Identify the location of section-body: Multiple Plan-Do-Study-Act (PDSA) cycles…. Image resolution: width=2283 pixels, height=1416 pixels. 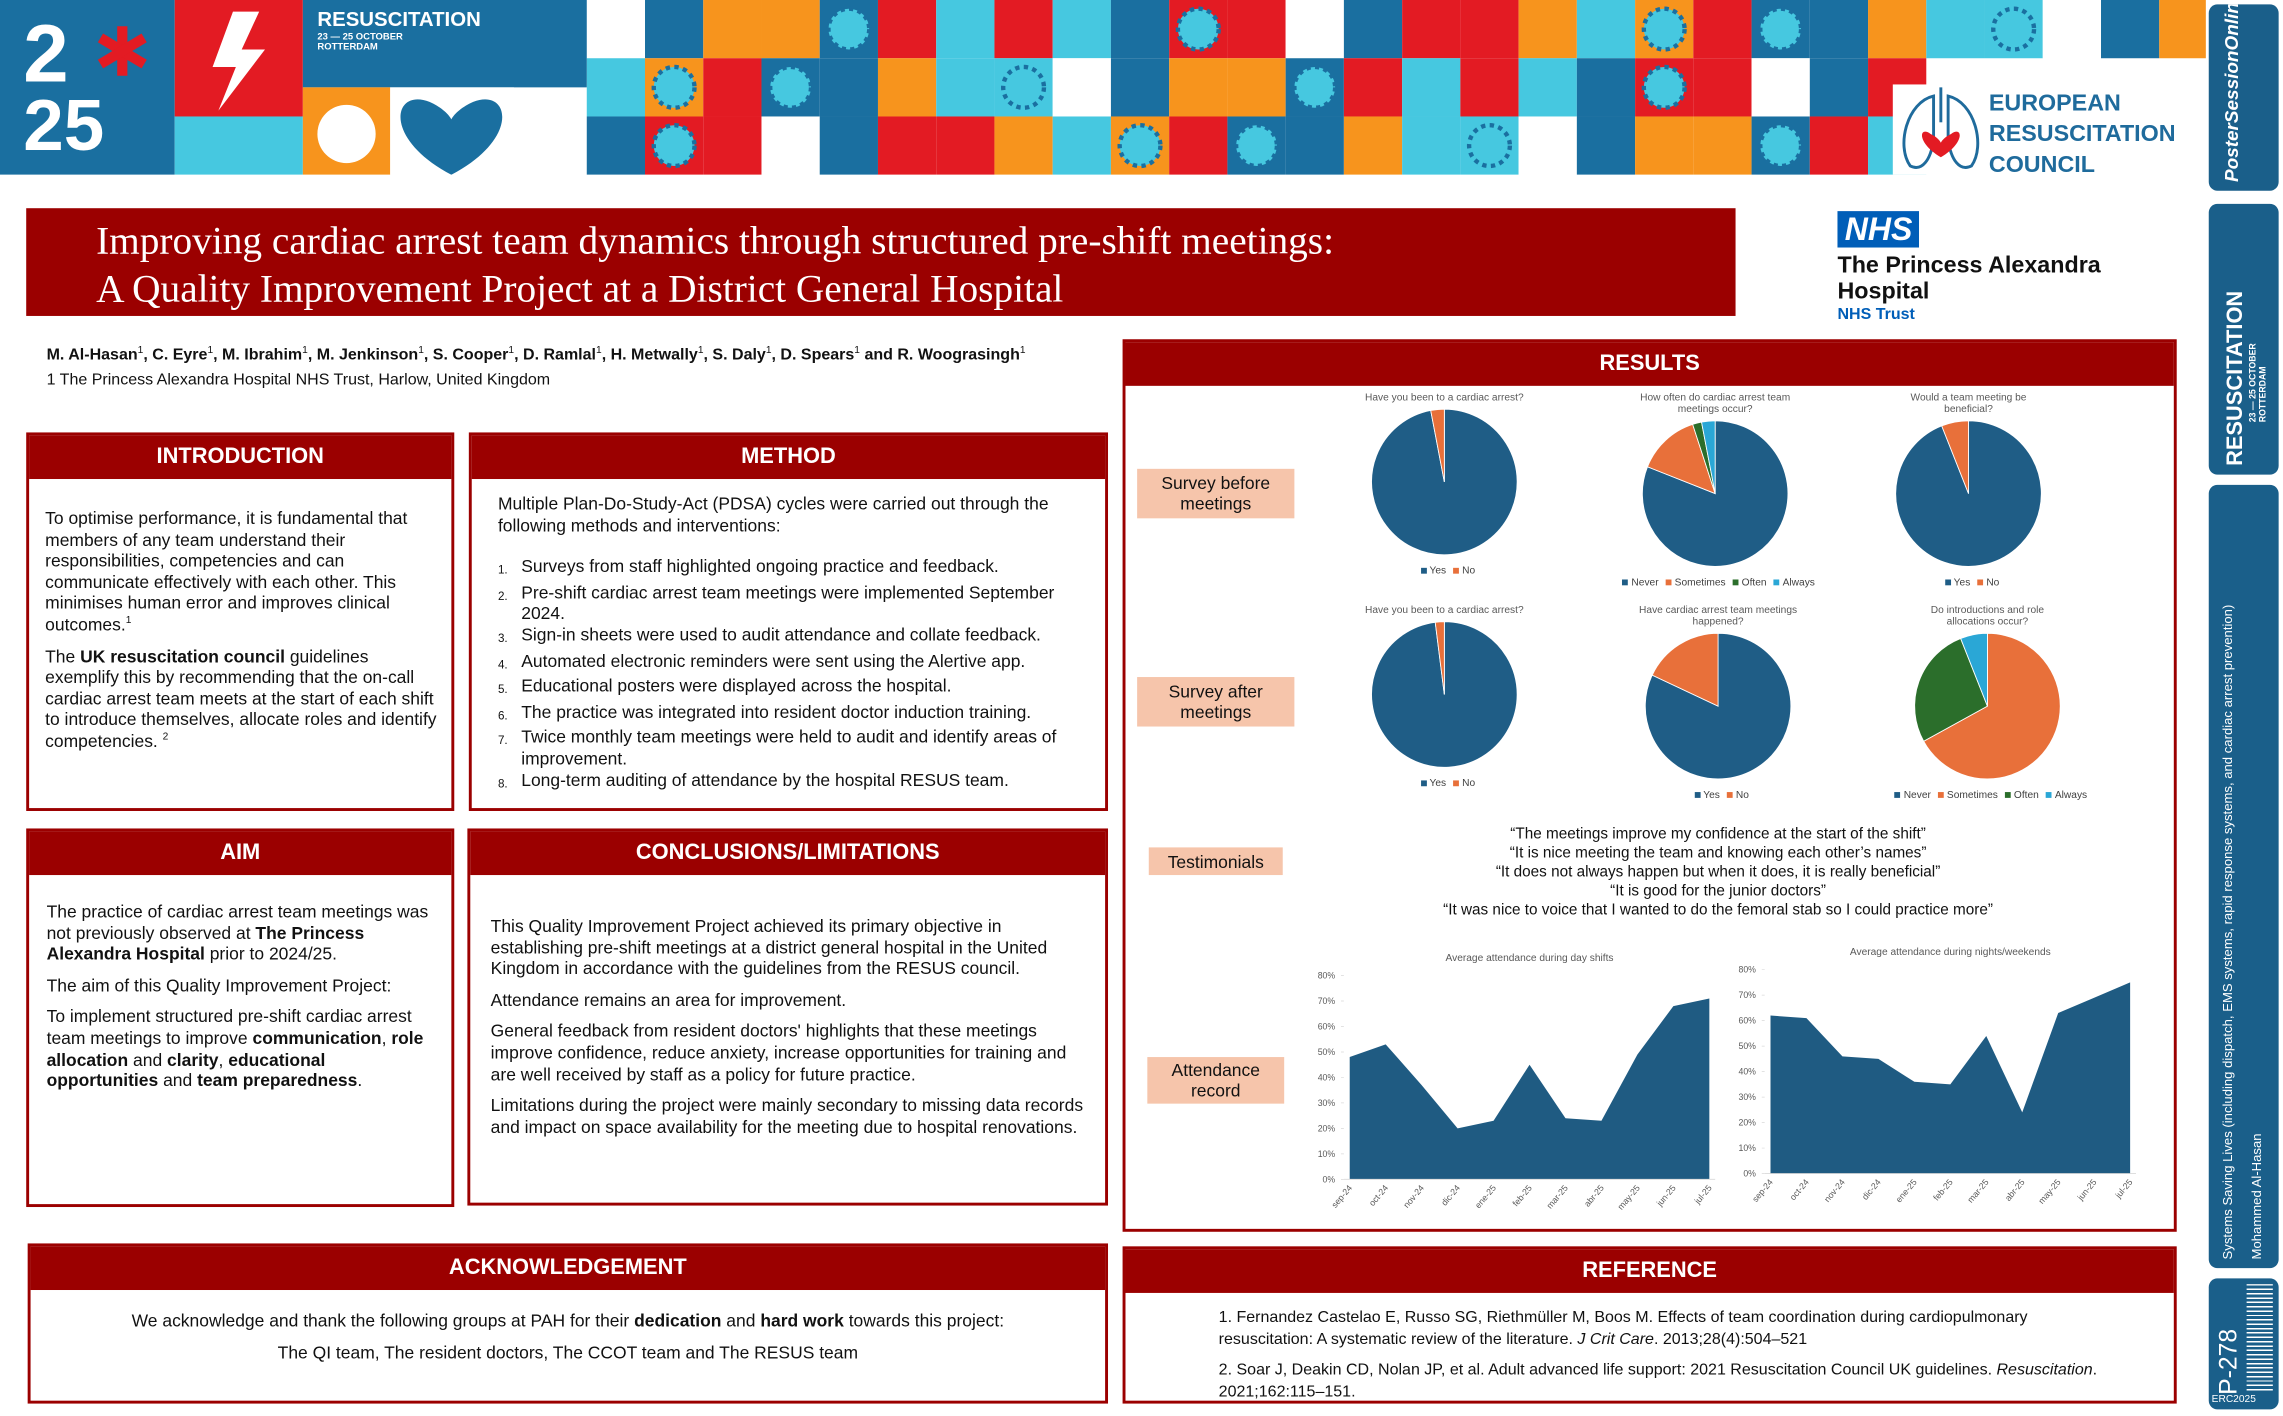
(788, 637).